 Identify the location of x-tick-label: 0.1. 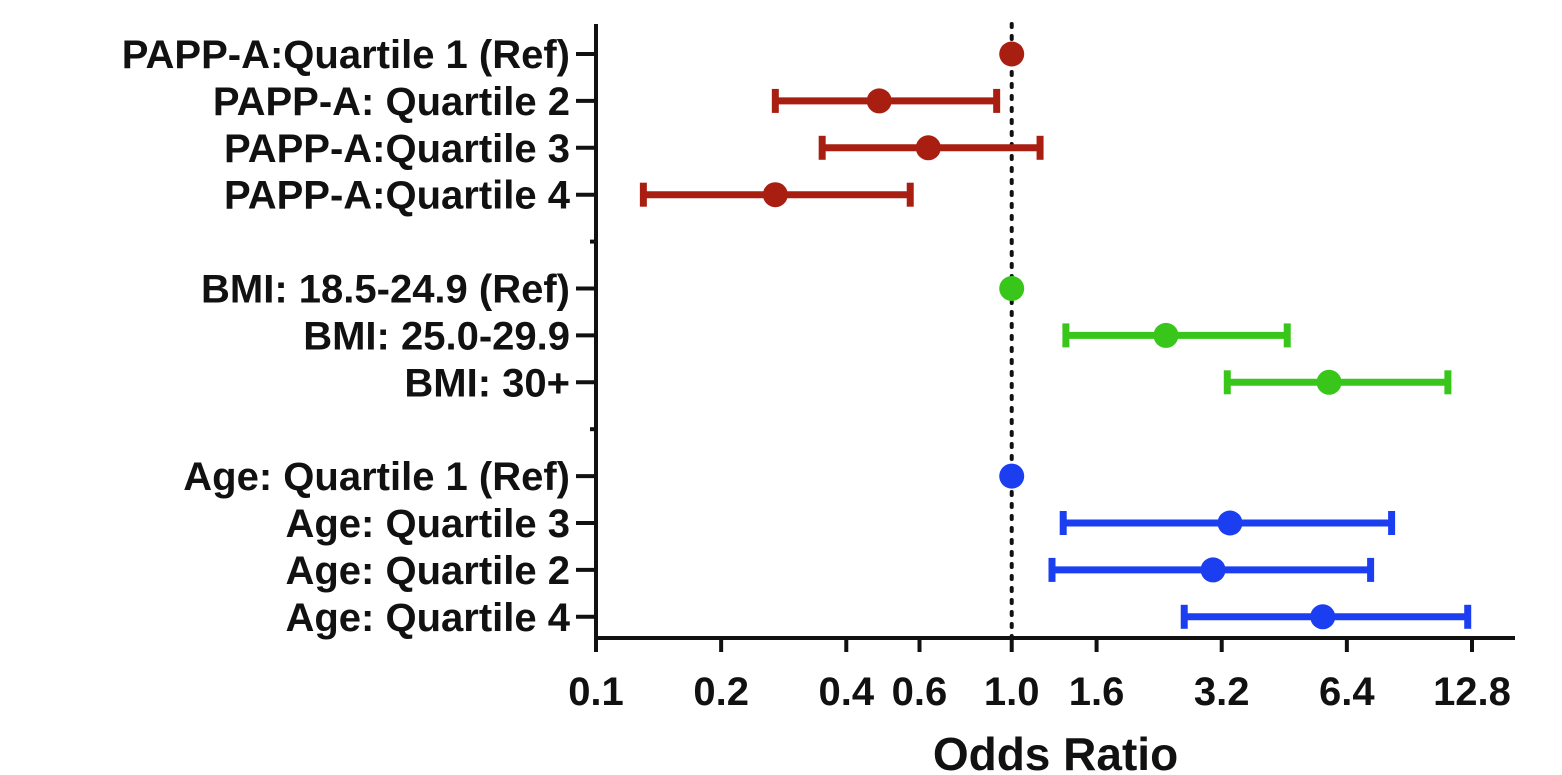
(596, 692).